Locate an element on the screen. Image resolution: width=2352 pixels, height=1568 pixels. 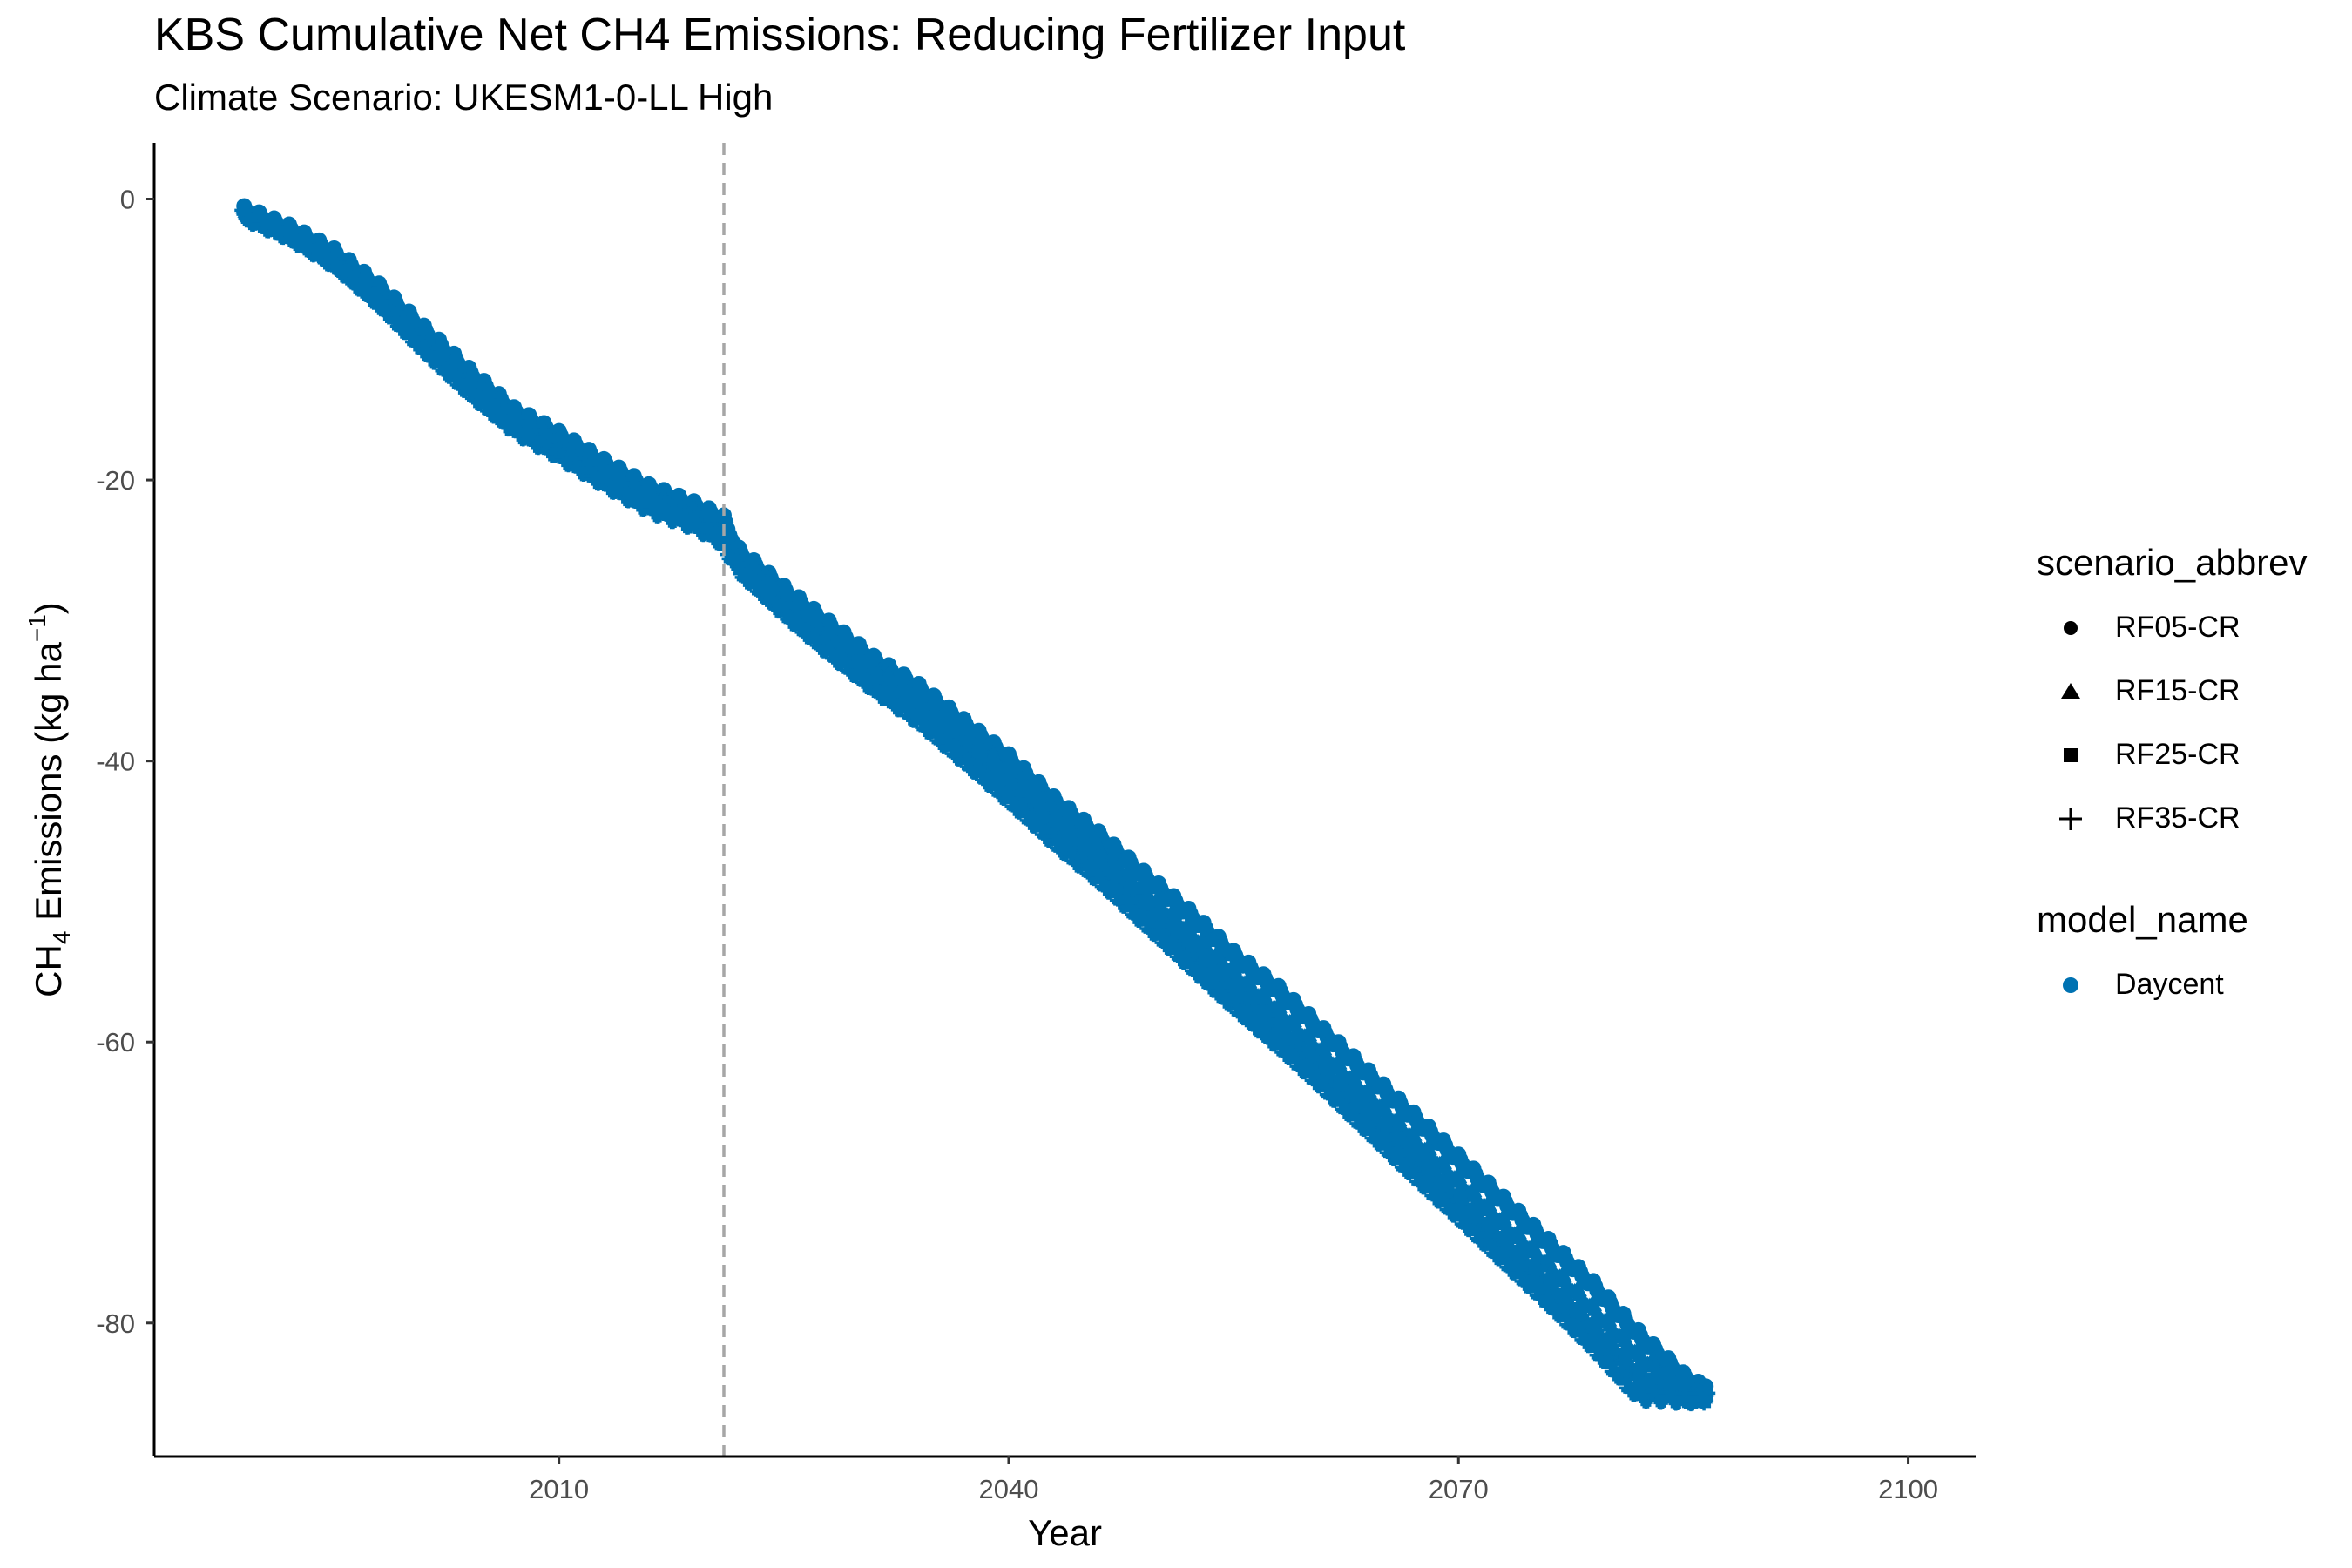
x-axis-title: Year is located at coordinates (1065, 1532).